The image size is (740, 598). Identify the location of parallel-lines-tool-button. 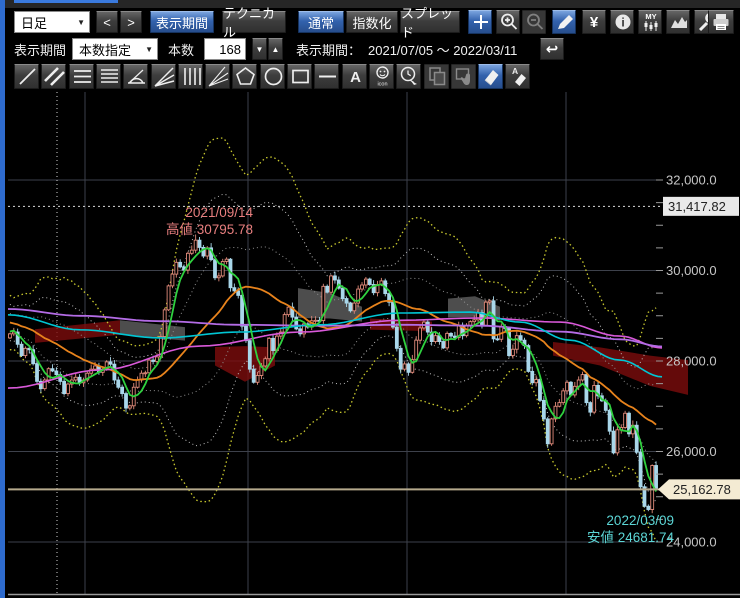
(54, 76).